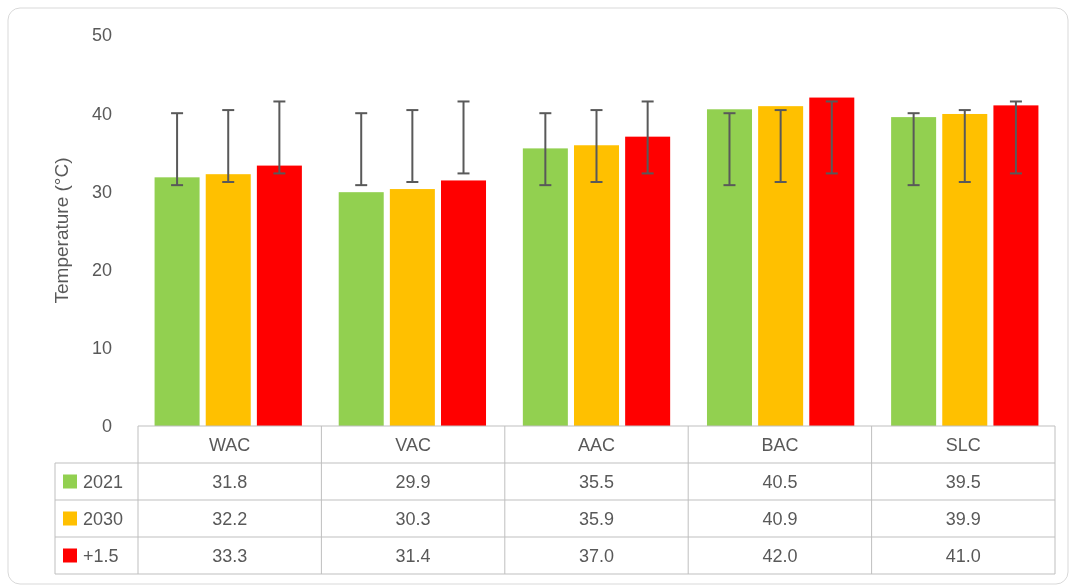 The width and height of the screenshot is (1076, 586). I want to click on y-tick-label: 20, so click(101, 269).